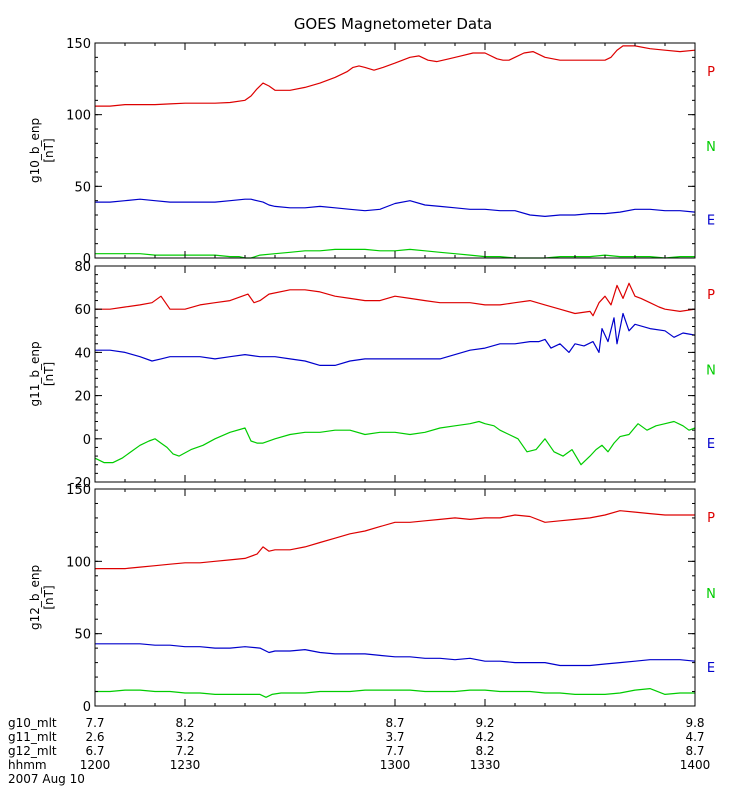 The image size is (750, 800). Describe the element at coordinates (394, 737) in the screenshot. I see `x-row-value: 3.7` at that location.